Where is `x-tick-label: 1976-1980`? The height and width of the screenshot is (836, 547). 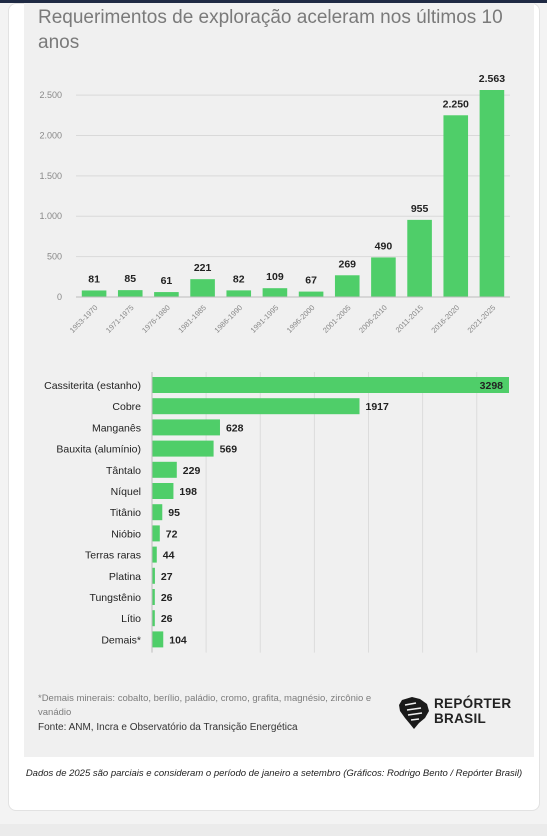 x-tick-label: 1976-1980 is located at coordinates (156, 319).